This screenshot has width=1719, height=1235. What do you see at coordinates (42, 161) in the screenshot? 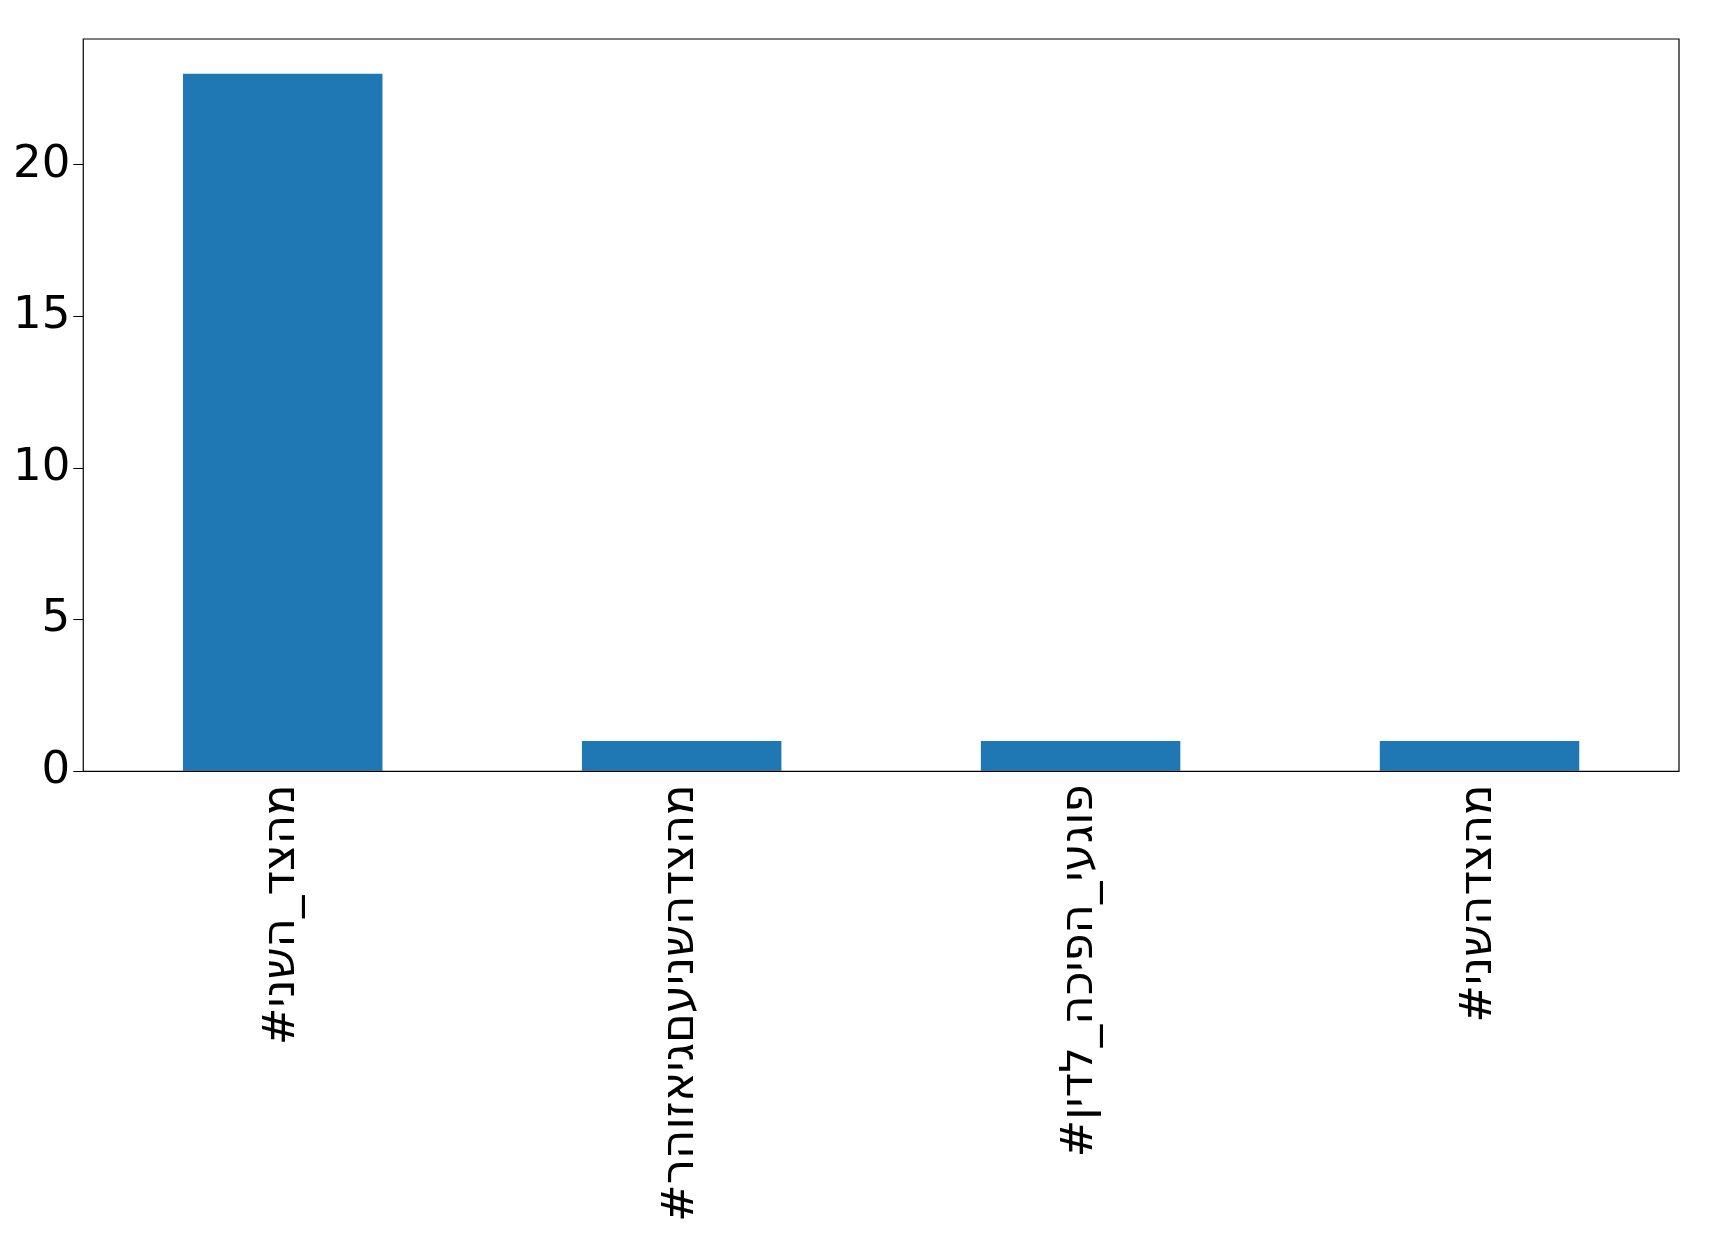
I see `y-tick-label: 20` at bounding box center [42, 161].